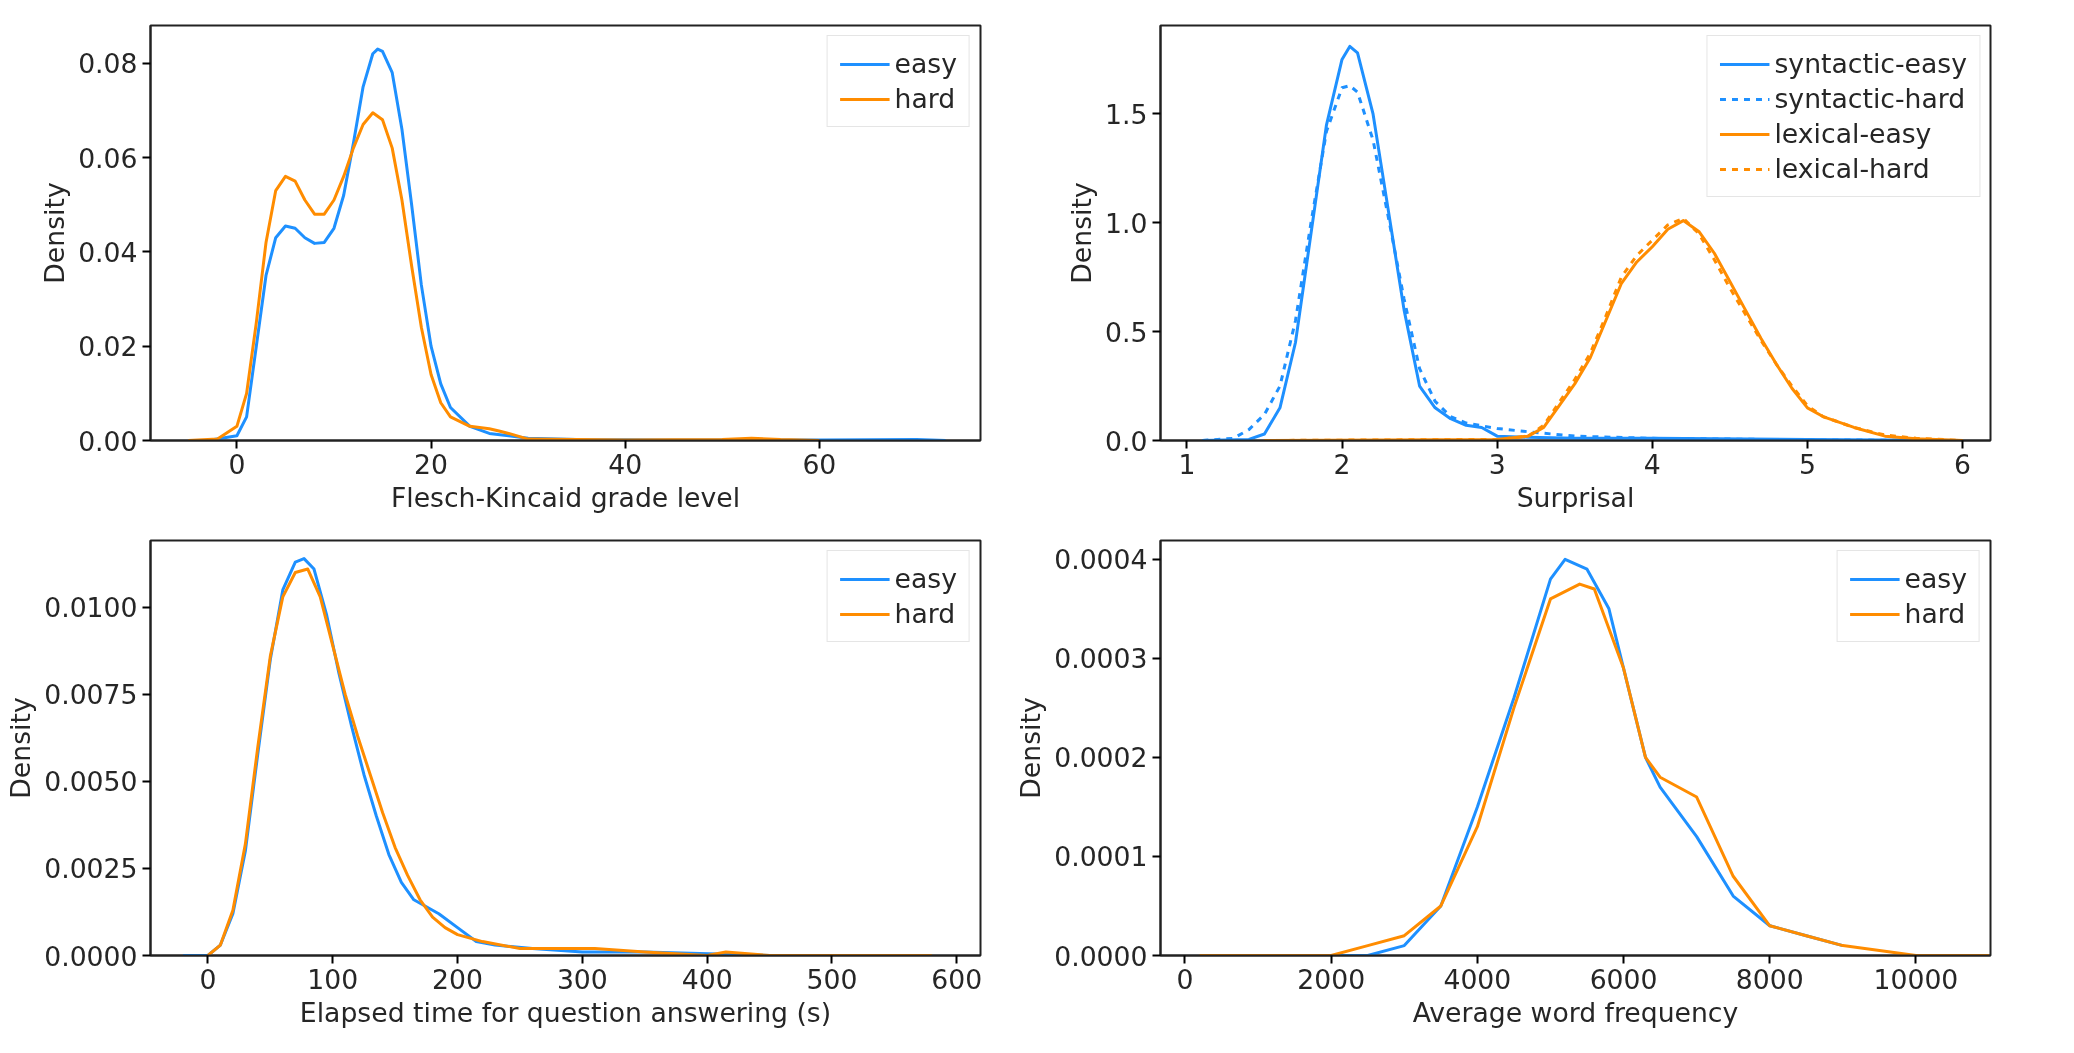 This screenshot has width=2074, height=1053. I want to click on y-tick-label: 0.00, so click(108, 441).